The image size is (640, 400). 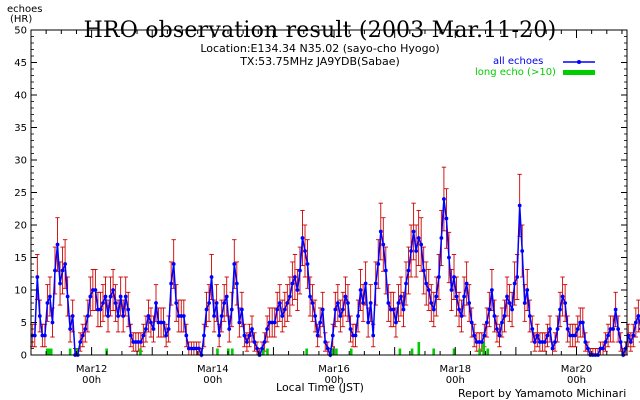 I want to click on x-tick-label-date: Mar18, so click(x=455, y=369).